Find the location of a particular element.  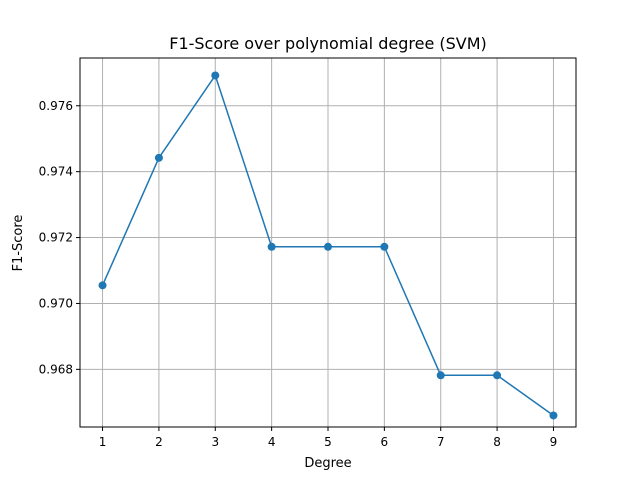

chart-title: F1-Score over polynomial degree (SVM) is located at coordinates (328, 43).